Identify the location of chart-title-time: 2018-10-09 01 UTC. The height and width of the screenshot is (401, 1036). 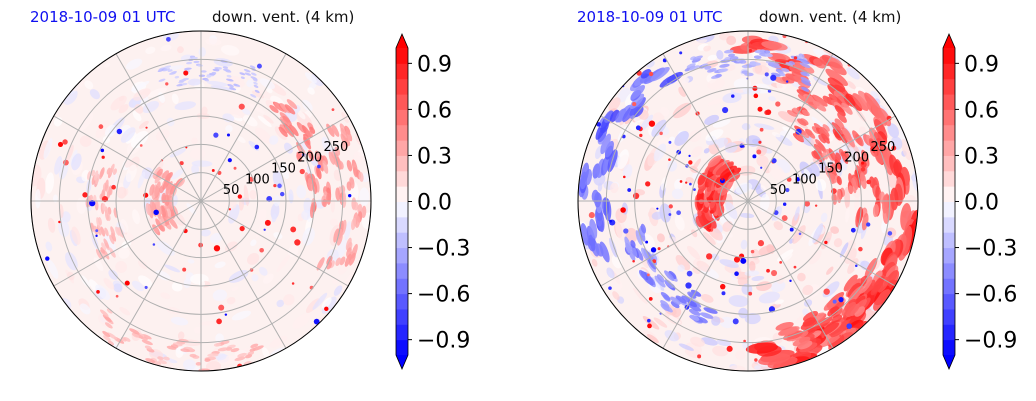
(103, 17).